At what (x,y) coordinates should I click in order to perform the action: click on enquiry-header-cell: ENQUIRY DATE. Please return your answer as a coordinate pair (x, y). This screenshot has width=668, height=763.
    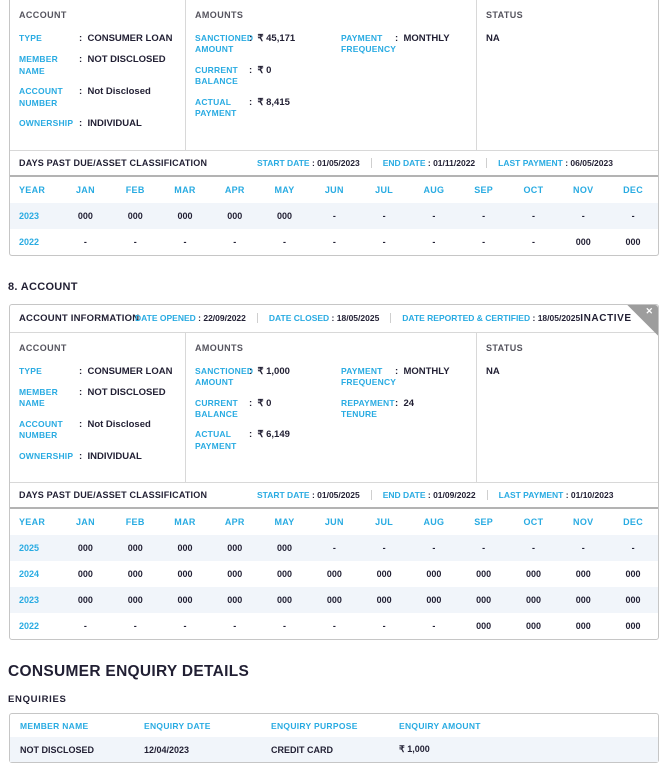
    Looking at the image, I should click on (177, 725).